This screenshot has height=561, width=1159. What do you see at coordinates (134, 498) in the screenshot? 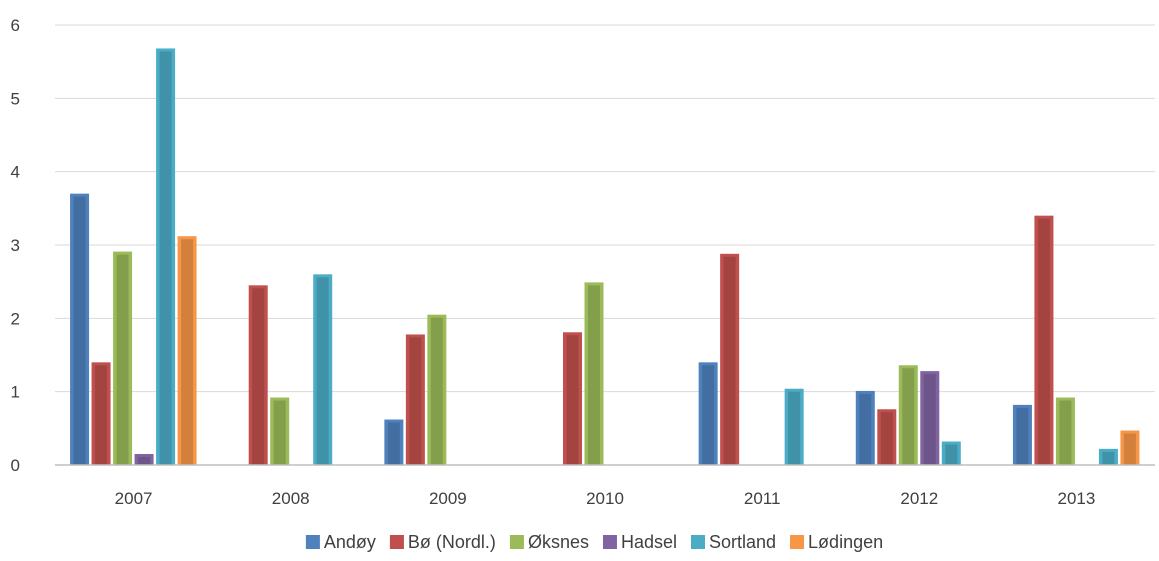
I see `x-tick-label: 2007` at bounding box center [134, 498].